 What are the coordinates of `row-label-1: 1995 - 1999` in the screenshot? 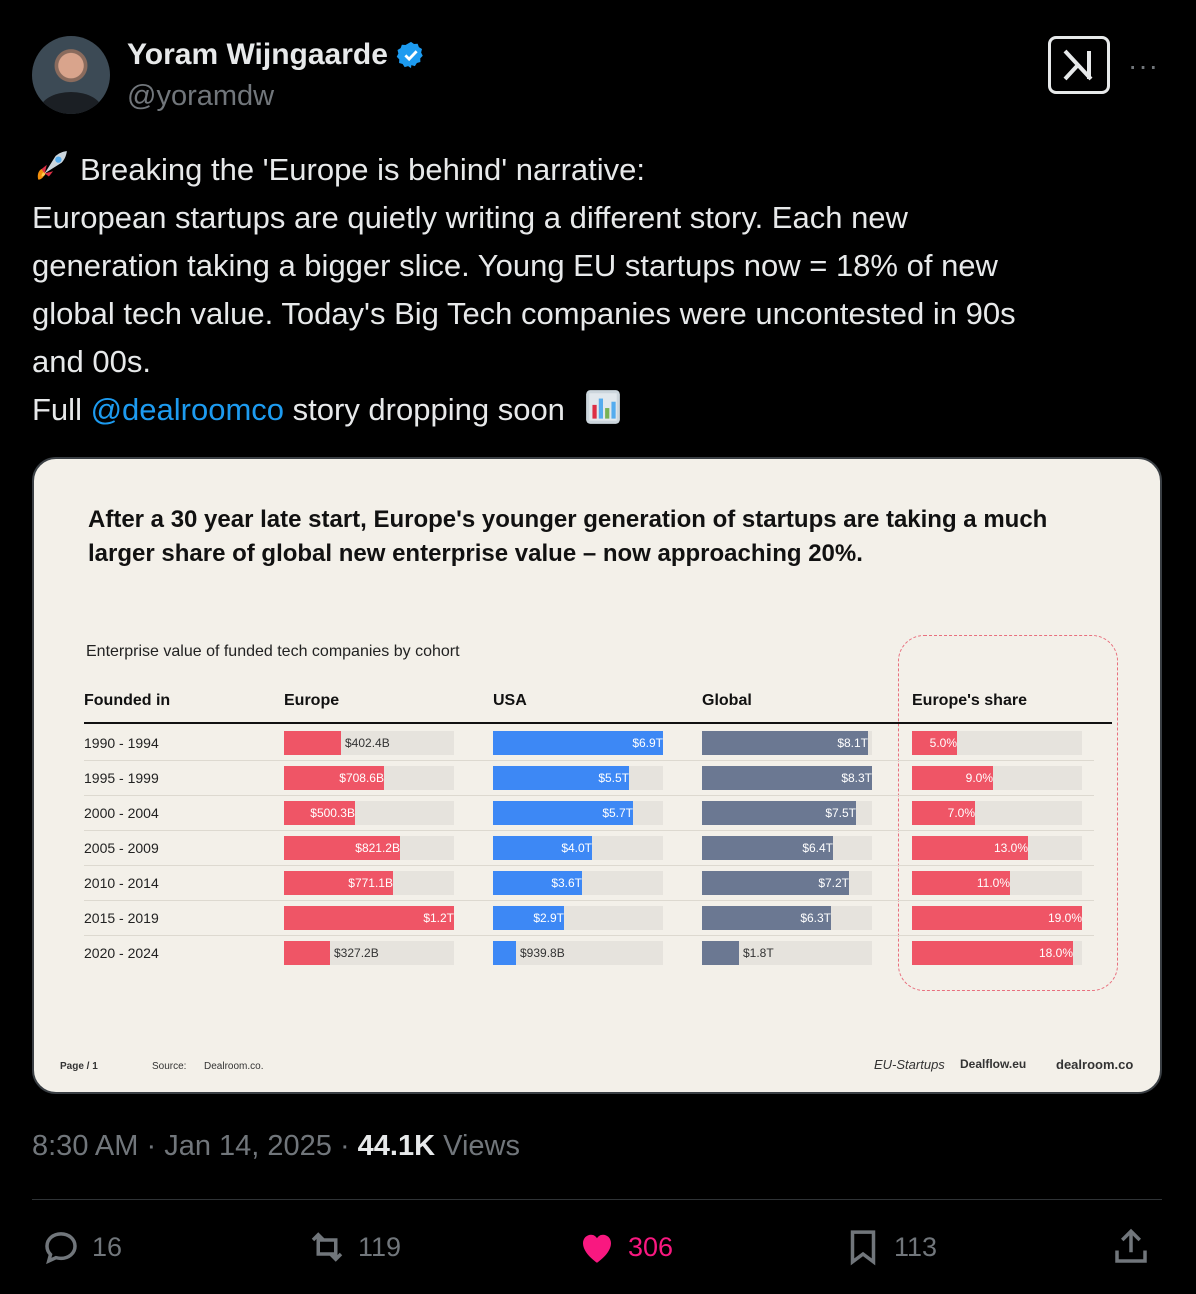 It's located at (121, 778).